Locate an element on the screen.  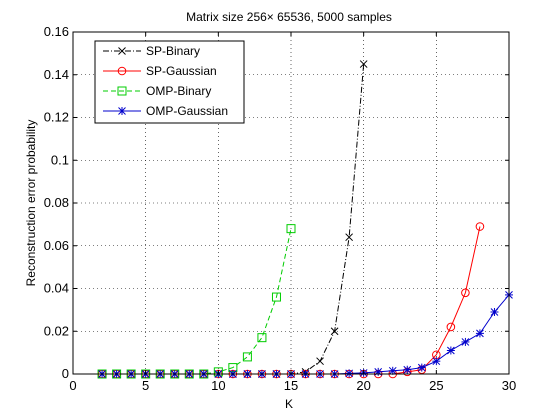
y-tick-label: 0.02 is located at coordinates (56, 330).